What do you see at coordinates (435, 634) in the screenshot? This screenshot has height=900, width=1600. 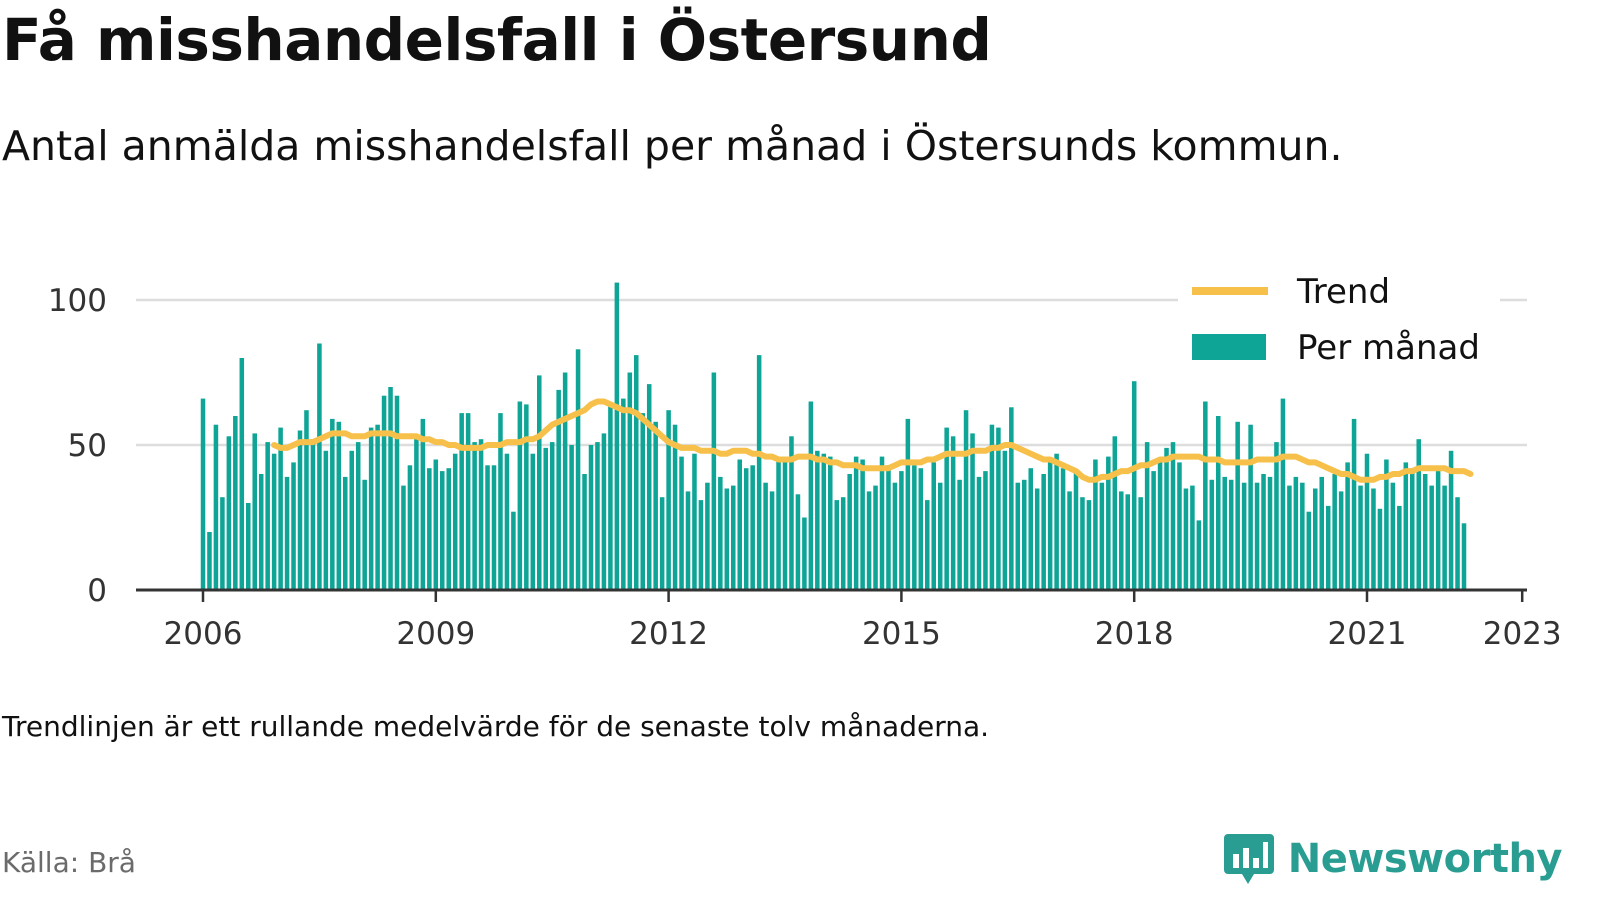 I see `x-tick-label: 2009` at bounding box center [435, 634].